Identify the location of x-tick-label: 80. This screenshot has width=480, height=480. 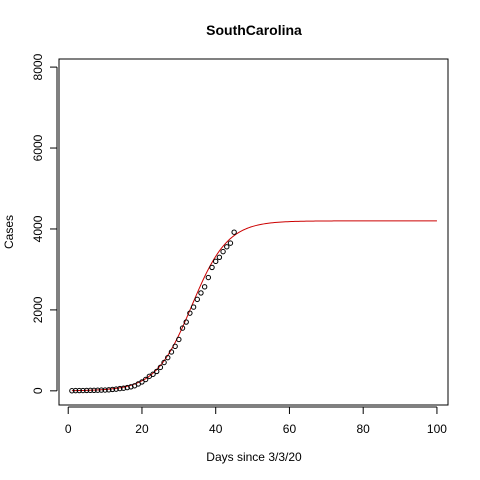
(364, 429).